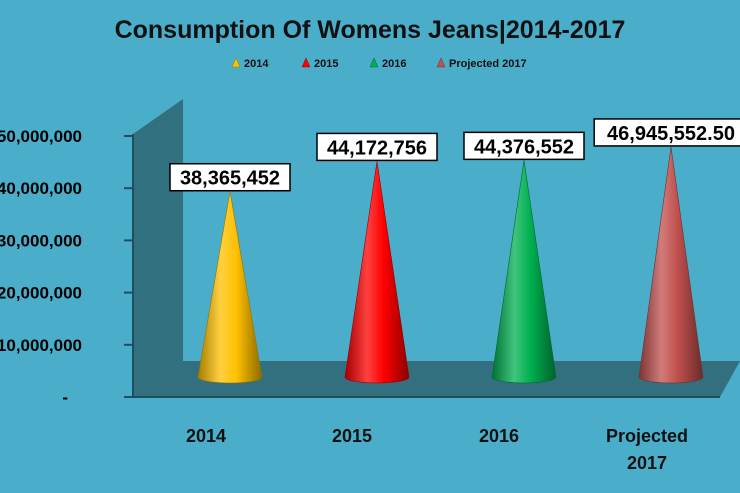 The height and width of the screenshot is (493, 740). Describe the element at coordinates (41, 240) in the screenshot. I see `y-tick-label: 30,000,000` at that location.